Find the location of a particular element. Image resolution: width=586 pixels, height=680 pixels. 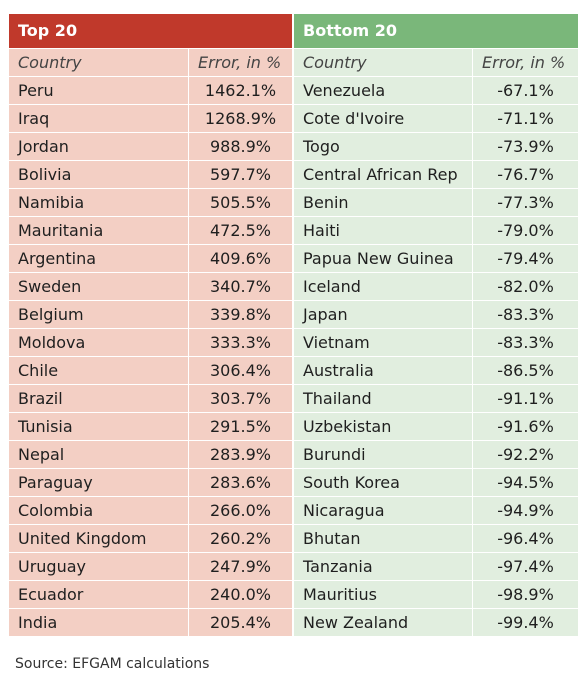

country-cell: Tanzania is located at coordinates (338, 566).